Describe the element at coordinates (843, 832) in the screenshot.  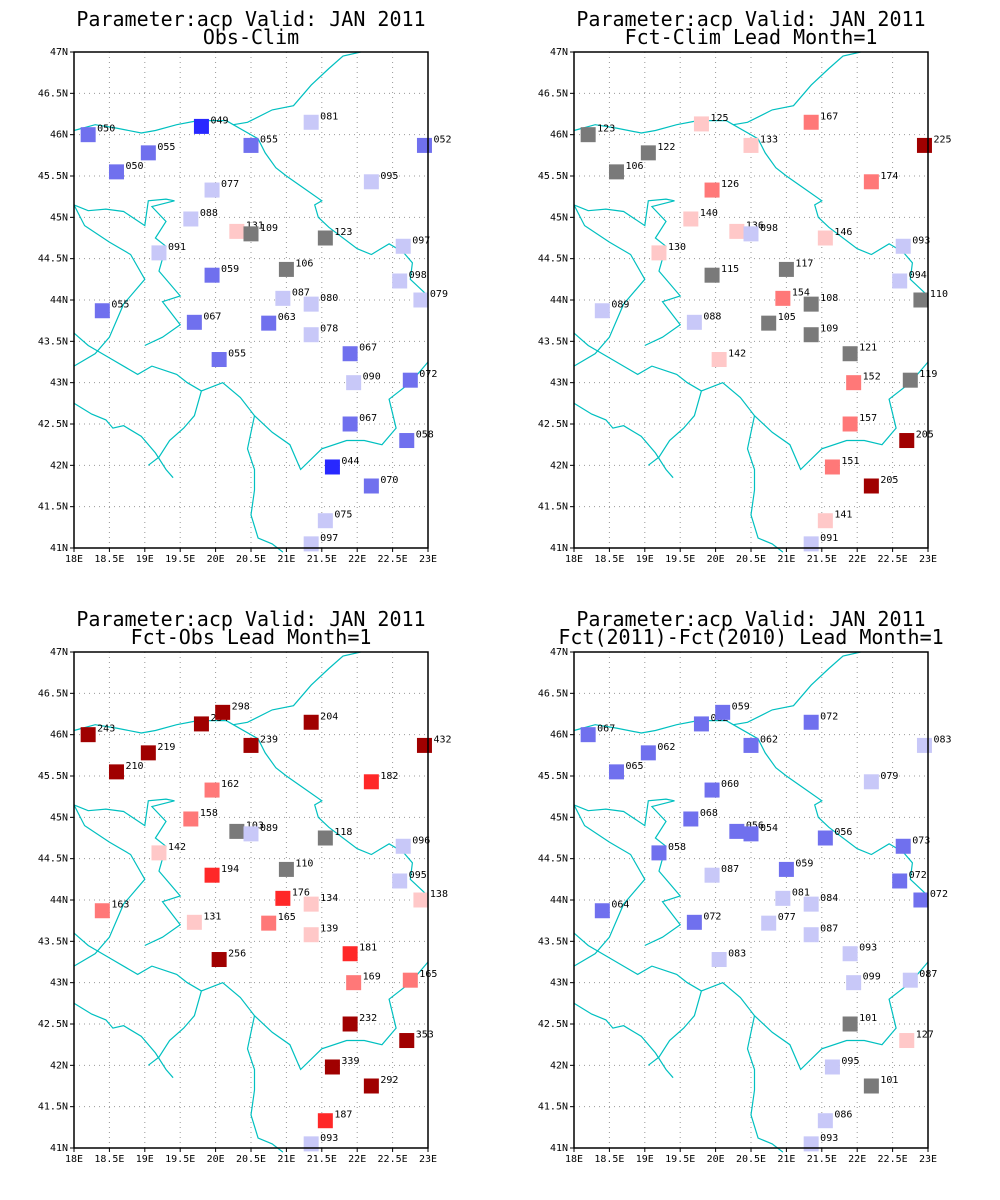
I see `station-value-label: 056` at that location.